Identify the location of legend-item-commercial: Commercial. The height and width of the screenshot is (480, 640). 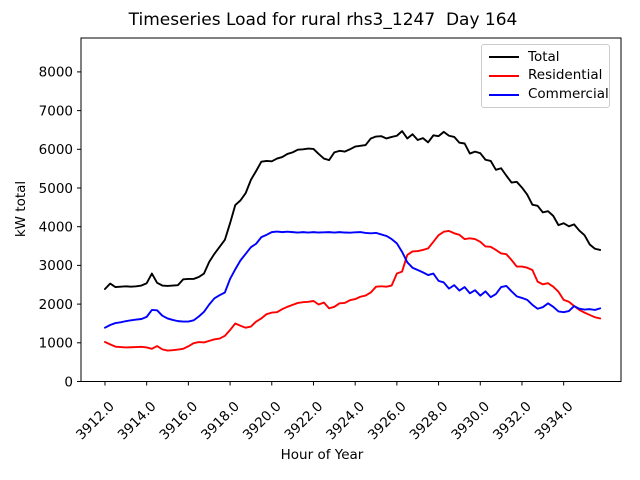
(549, 94).